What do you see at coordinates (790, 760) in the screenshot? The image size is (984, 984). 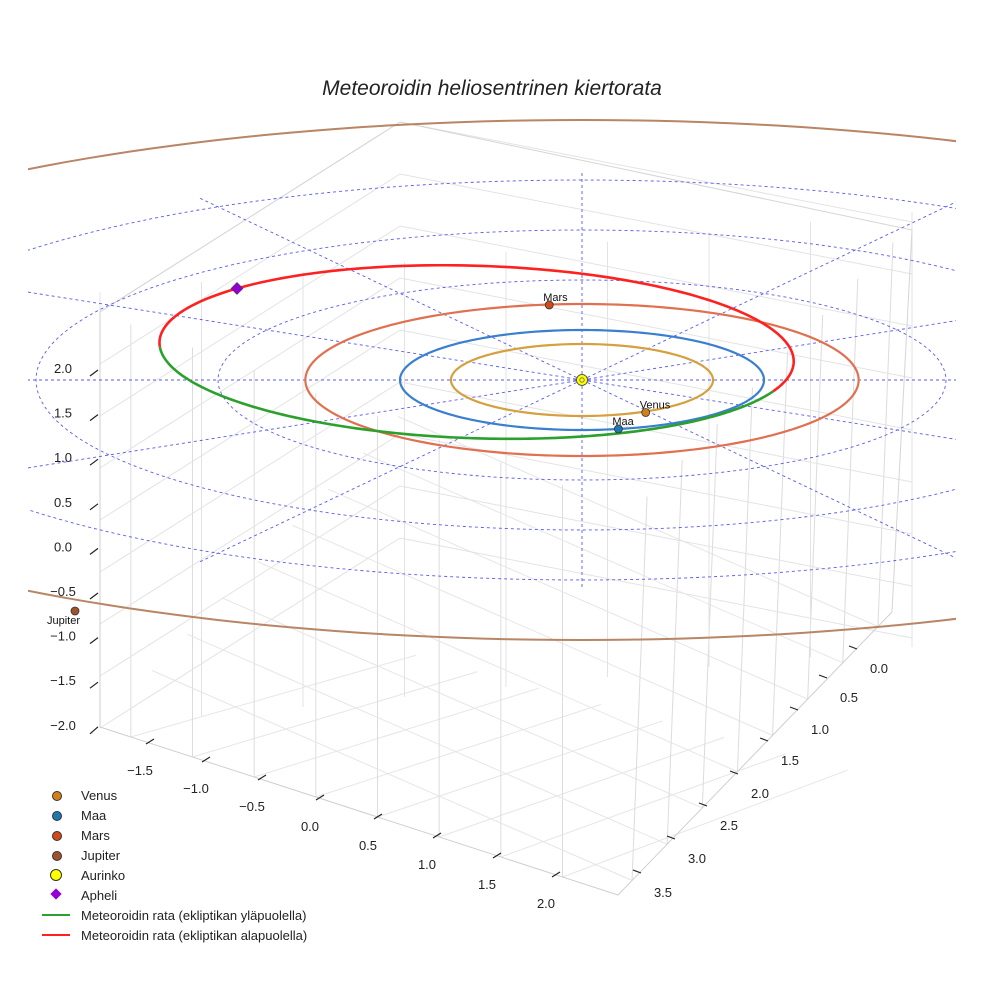 I see `y-tick-label: 1.5` at bounding box center [790, 760].